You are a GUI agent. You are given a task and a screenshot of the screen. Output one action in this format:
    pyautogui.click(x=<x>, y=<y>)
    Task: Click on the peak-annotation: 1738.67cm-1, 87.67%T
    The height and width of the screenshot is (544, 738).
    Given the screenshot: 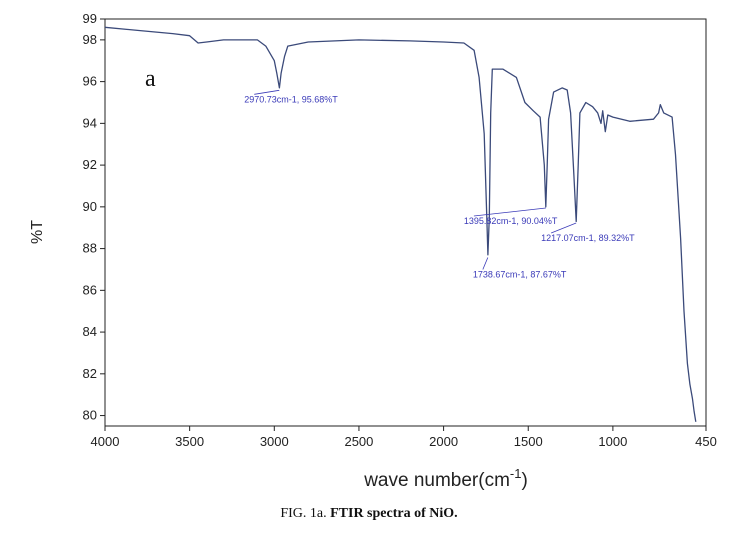 What is the action you would take?
    pyautogui.click(x=520, y=274)
    